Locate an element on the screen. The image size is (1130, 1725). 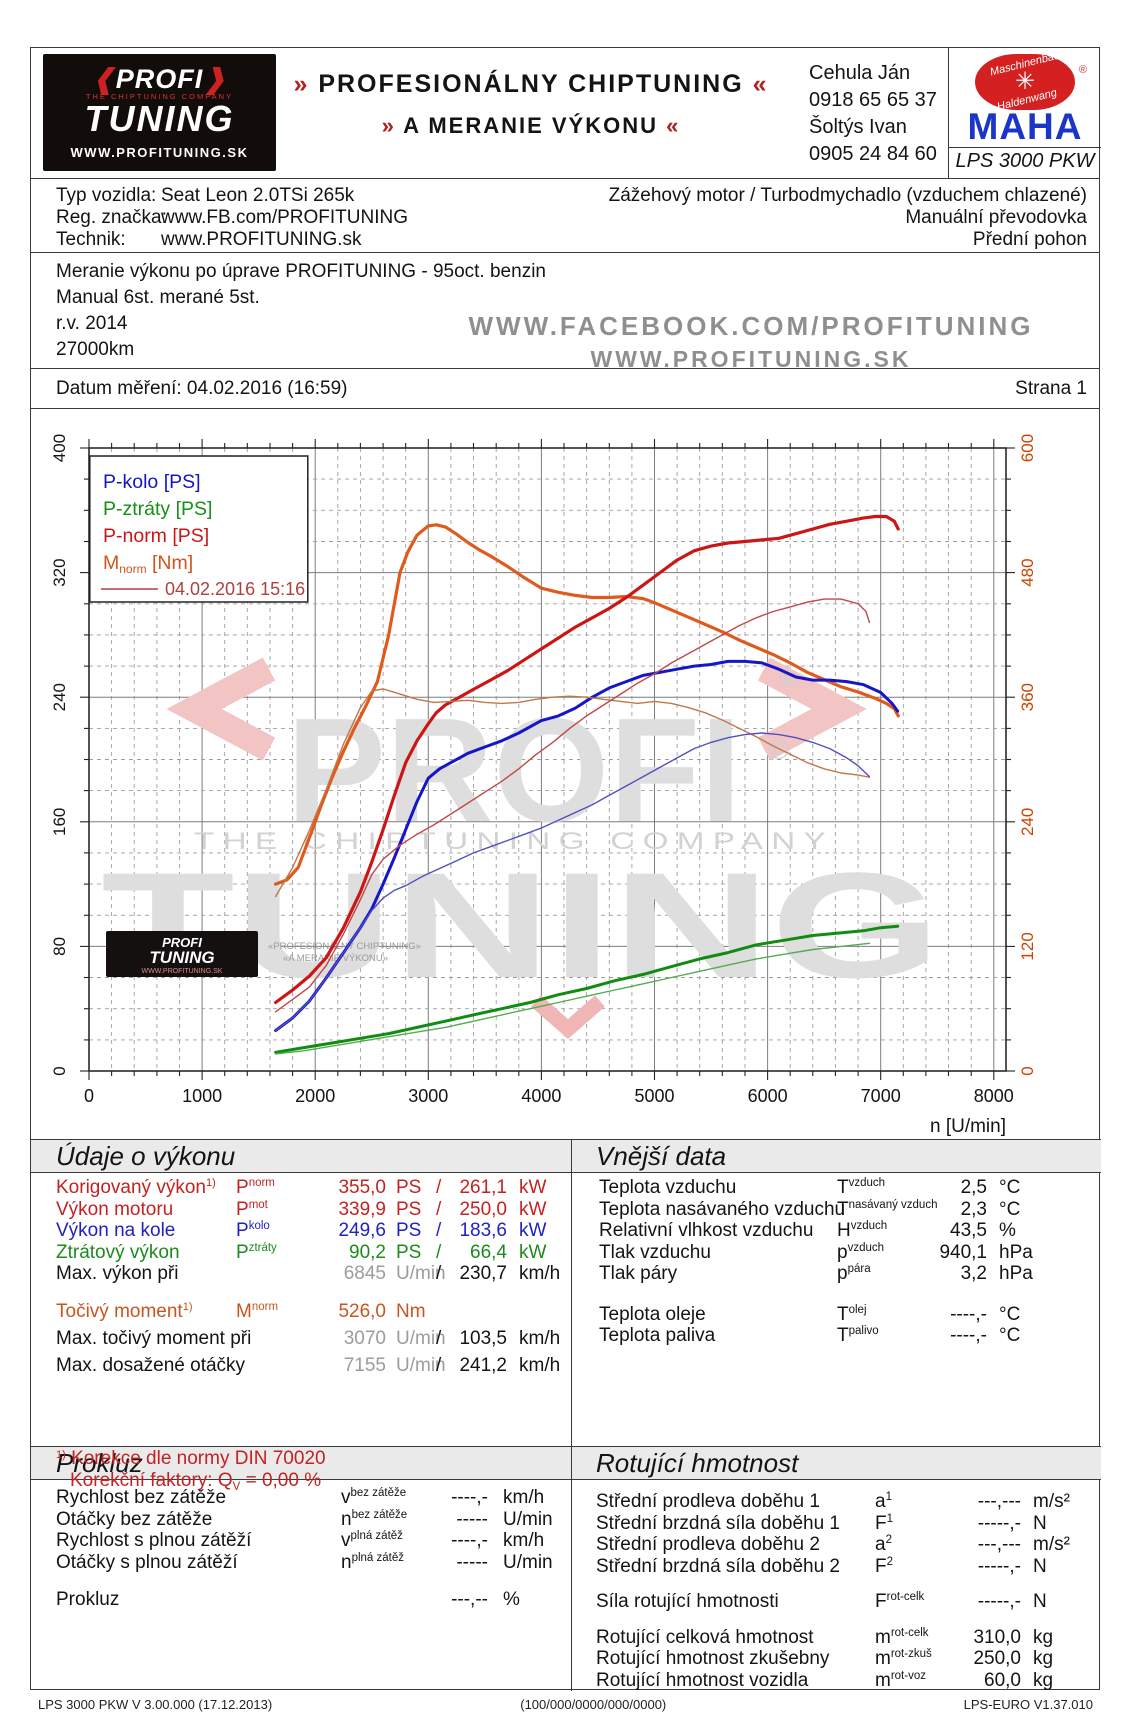
chevron-right-icon: » is located at coordinates (388, 125).